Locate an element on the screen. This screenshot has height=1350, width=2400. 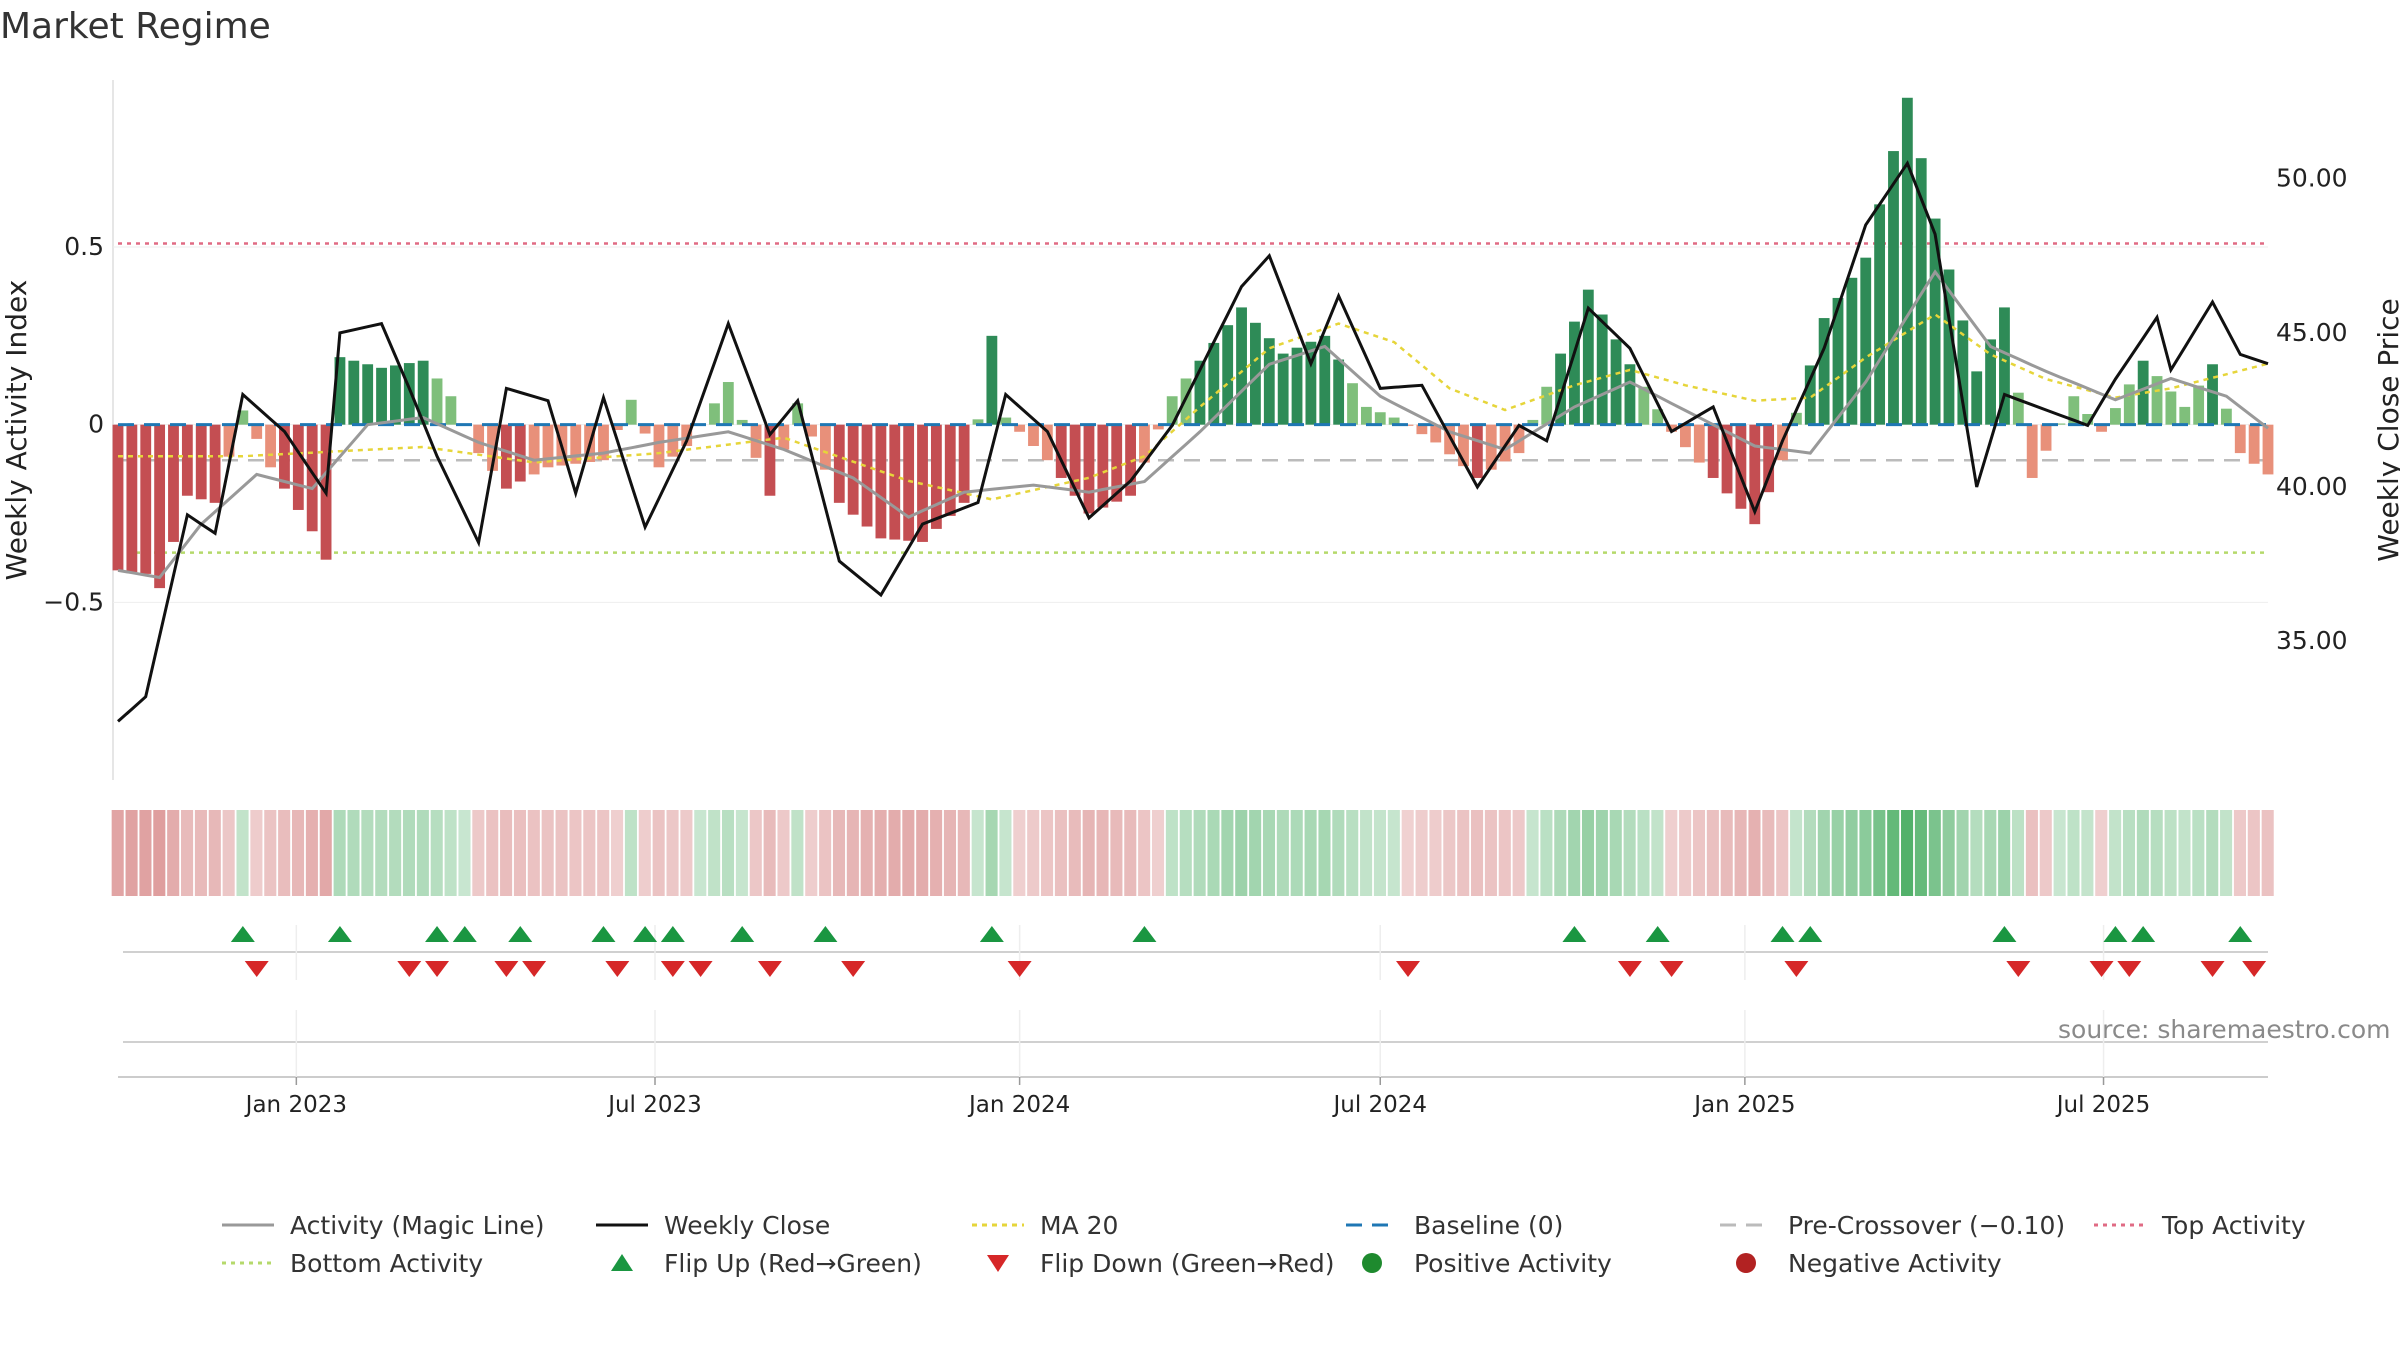
x-tick-label: Jan 2023 is located at coordinates (295, 1105).